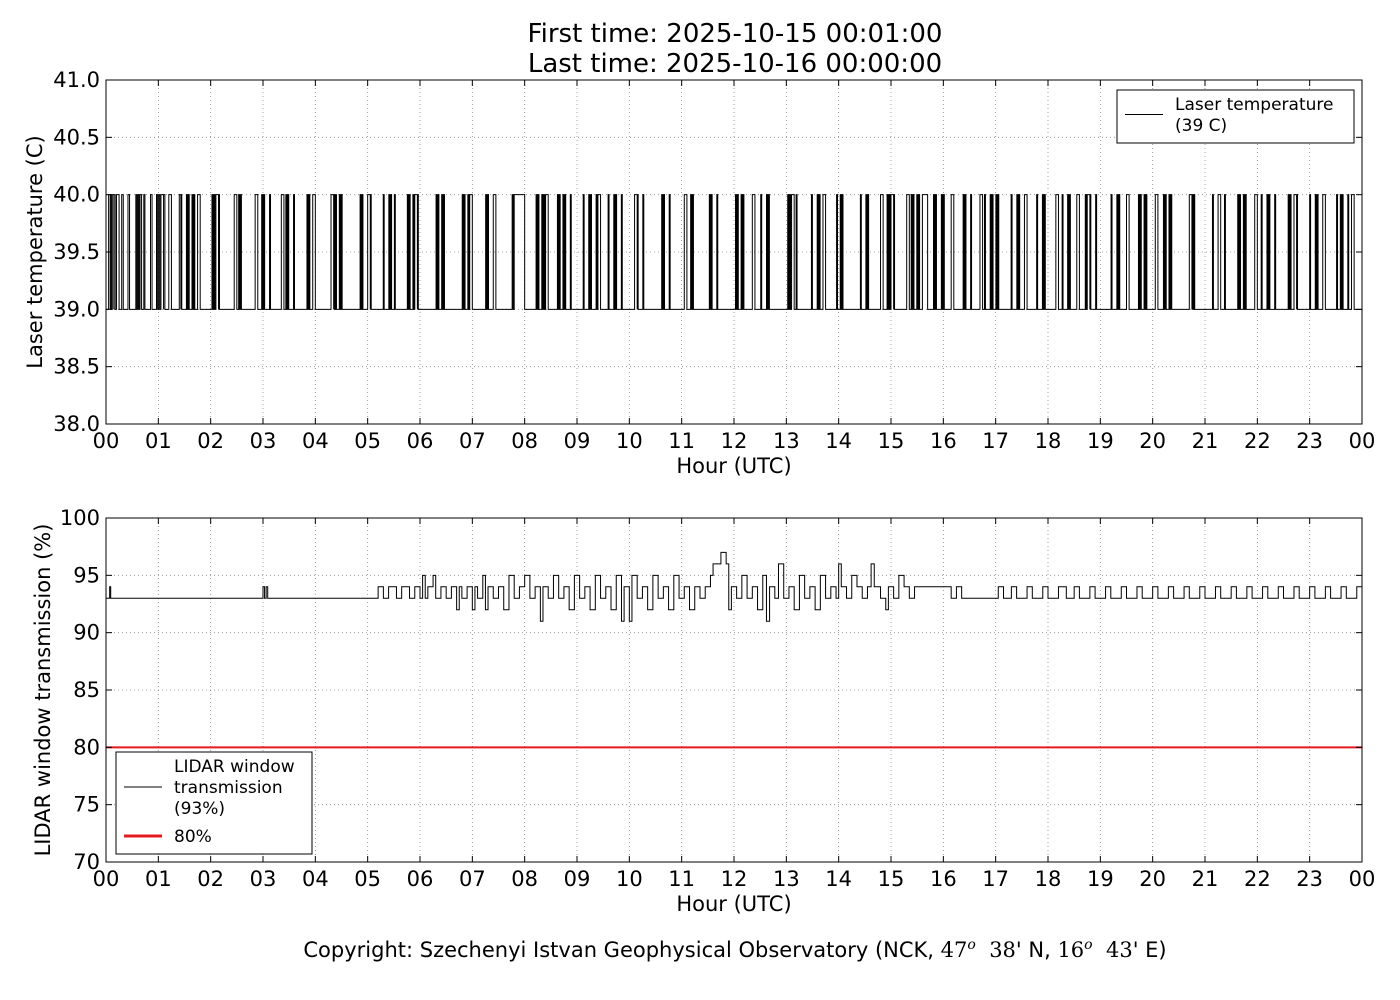 Image resolution: width=1400 pixels, height=1000 pixels. What do you see at coordinates (234, 767) in the screenshot?
I see `legend-label: LIDAR window` at bounding box center [234, 767].